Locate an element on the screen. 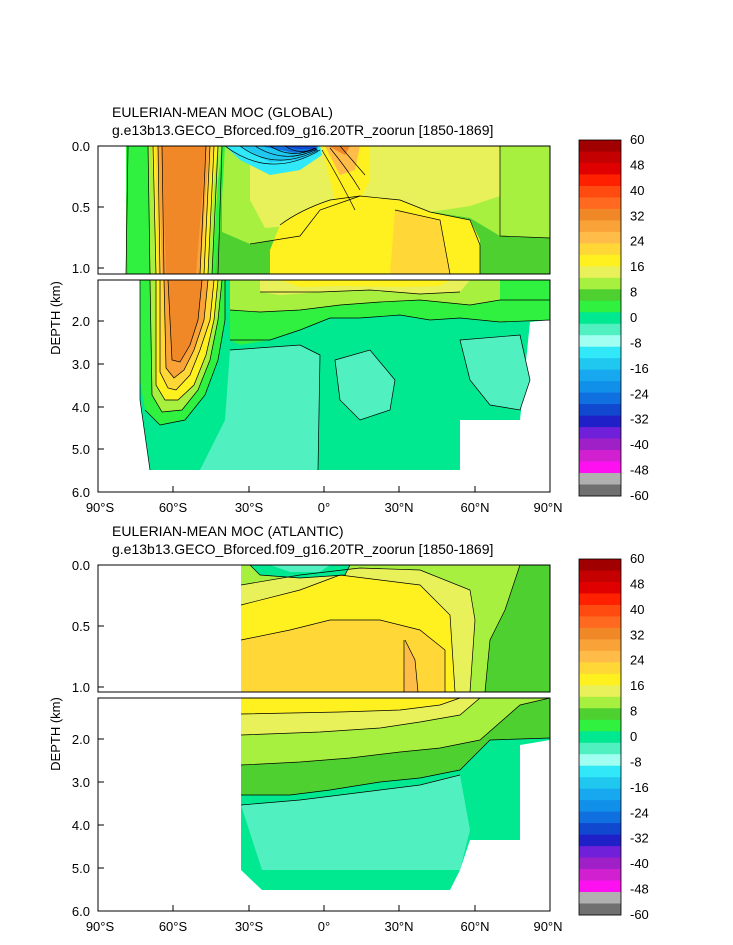 This screenshot has height=945, width=733. global-lower-field is located at coordinates (324, 386).